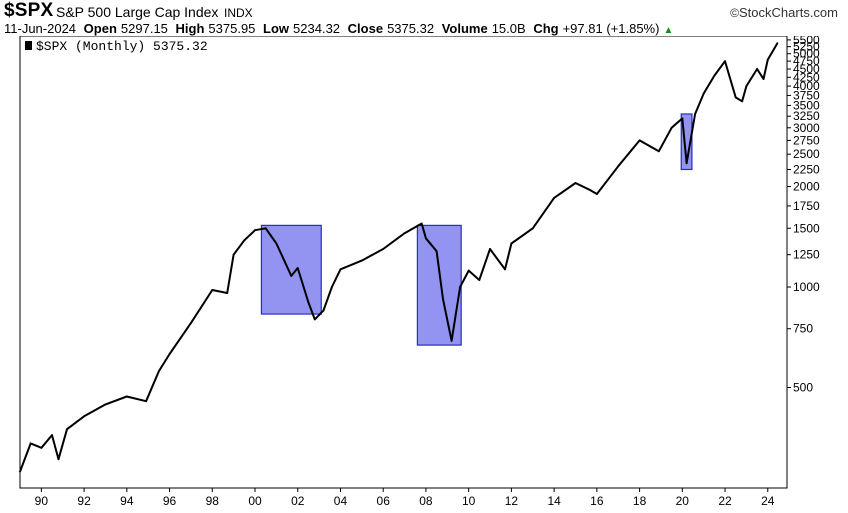 The height and width of the screenshot is (513, 848). Describe the element at coordinates (384, 501) in the screenshot. I see `x-tick-label: 06` at that location.